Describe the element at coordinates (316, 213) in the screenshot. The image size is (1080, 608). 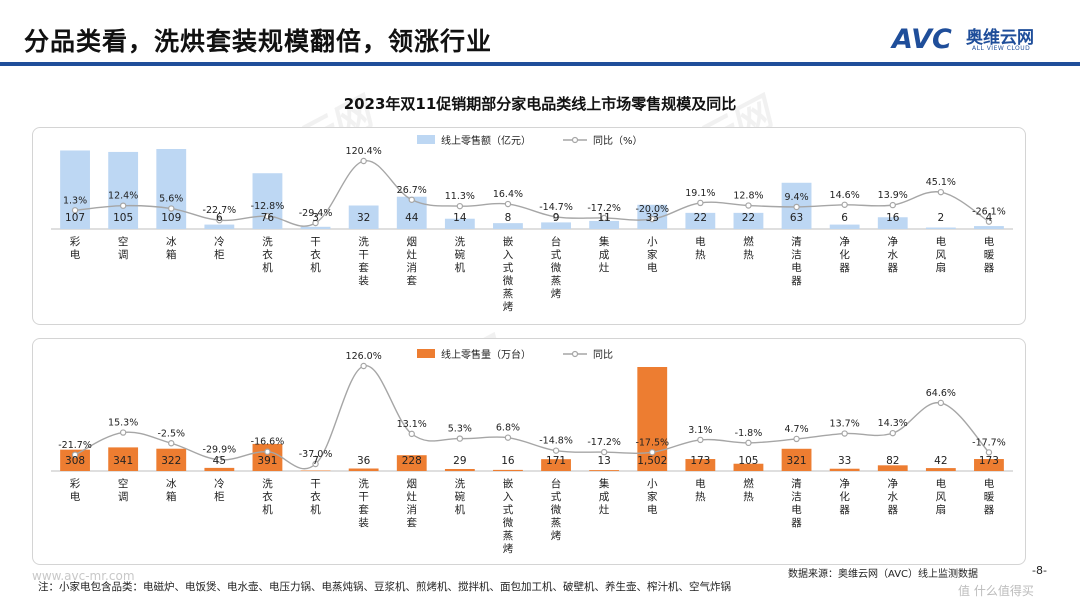
I see `yoy-data-label: -29.4%` at that location.